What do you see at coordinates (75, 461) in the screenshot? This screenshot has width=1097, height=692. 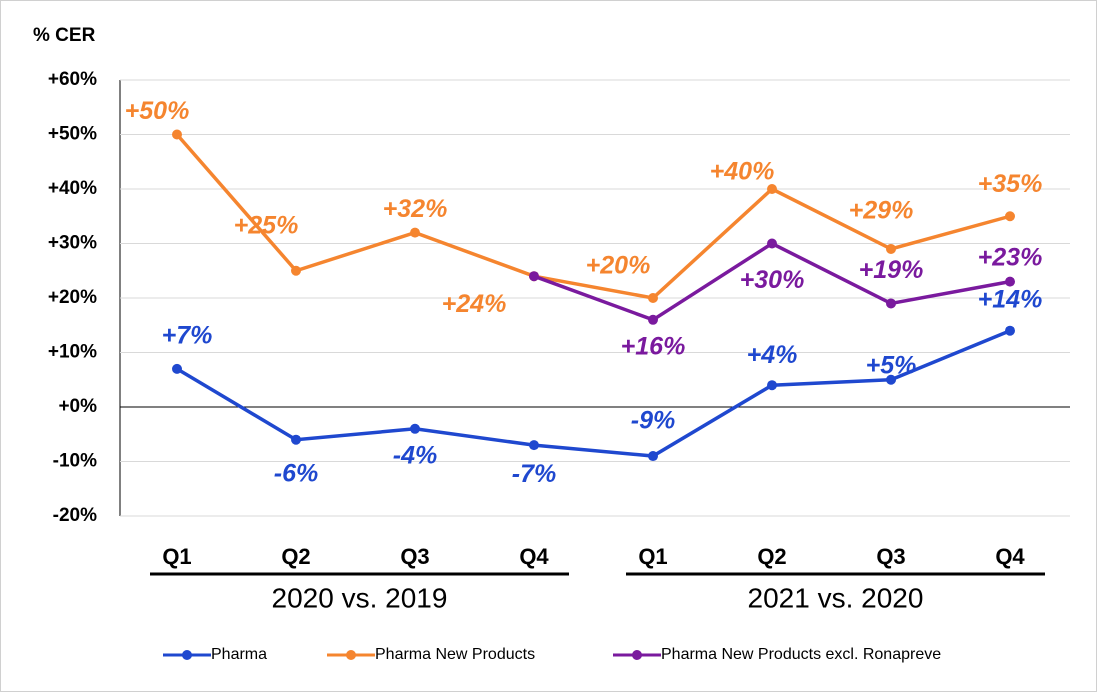 I see `y-tick-label: -10%` at bounding box center [75, 461].